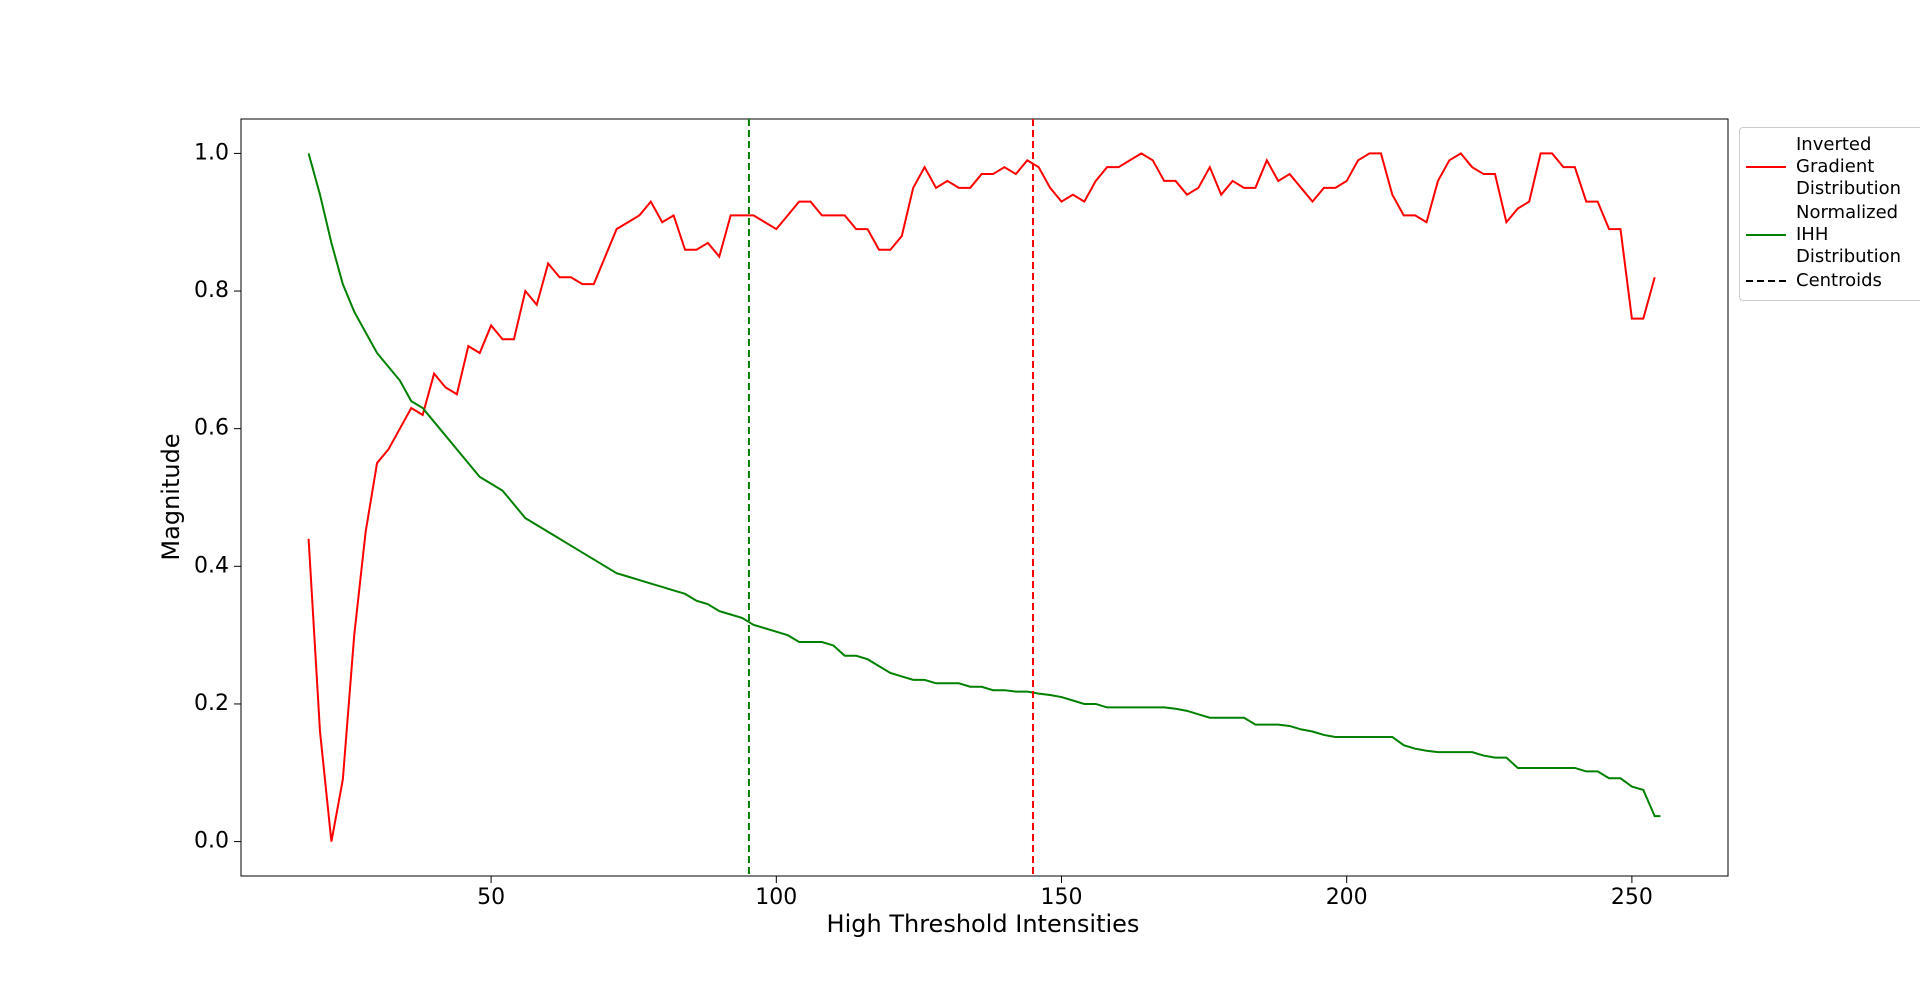 Image resolution: width=1920 pixels, height=983 pixels. What do you see at coordinates (171, 496) in the screenshot?
I see `y-axis-label: Magnitude` at bounding box center [171, 496].